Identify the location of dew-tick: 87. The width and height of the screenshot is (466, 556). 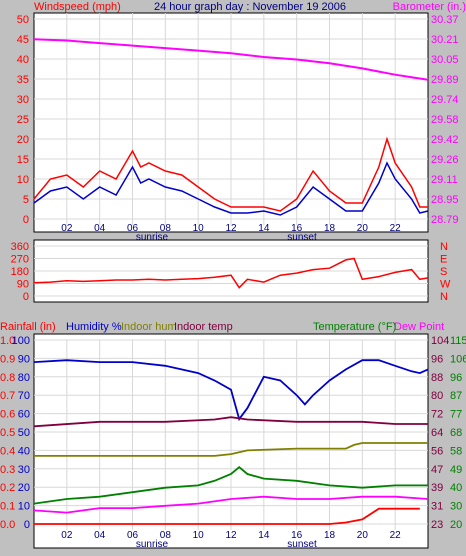
(456, 396).